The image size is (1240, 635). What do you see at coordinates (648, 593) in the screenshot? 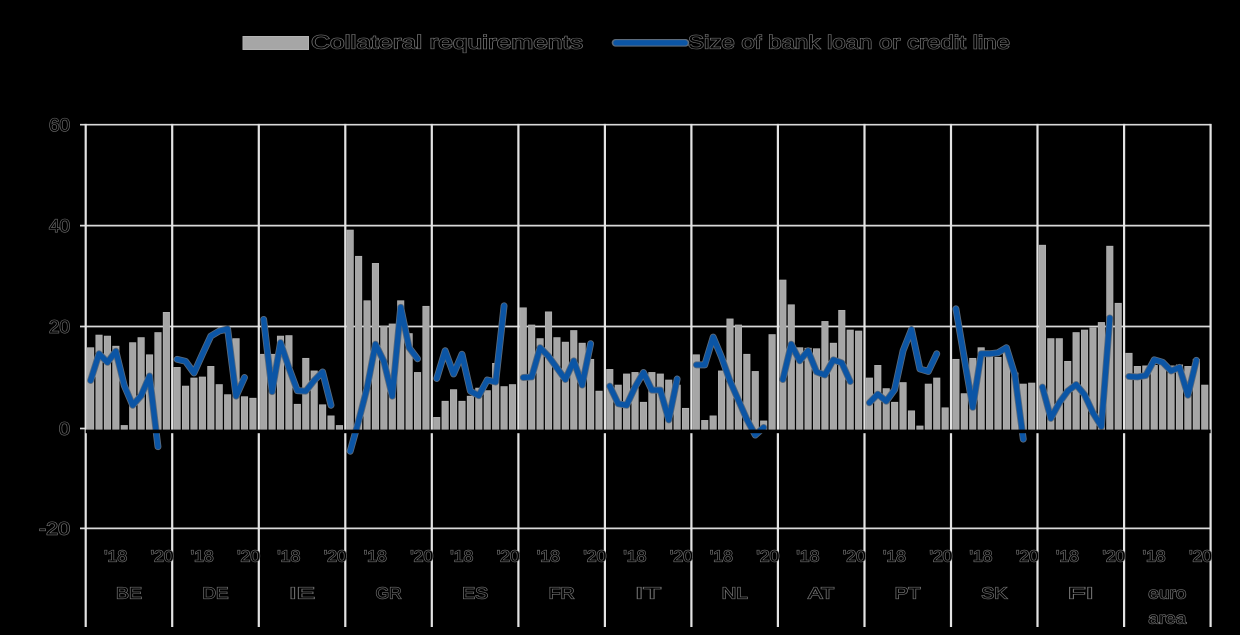
I see `svg-text: IT` at bounding box center [648, 593].